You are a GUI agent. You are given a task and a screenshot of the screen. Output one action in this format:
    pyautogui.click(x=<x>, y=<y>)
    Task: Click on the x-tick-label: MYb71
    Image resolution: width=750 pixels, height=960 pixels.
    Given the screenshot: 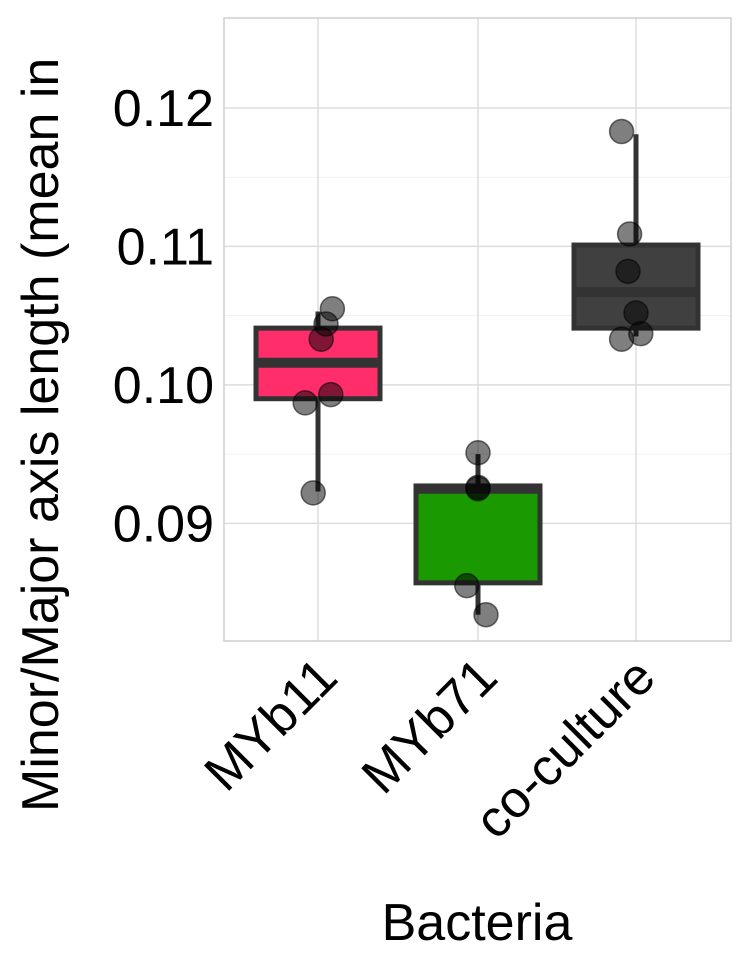 What is the action you would take?
    pyautogui.click(x=430, y=726)
    